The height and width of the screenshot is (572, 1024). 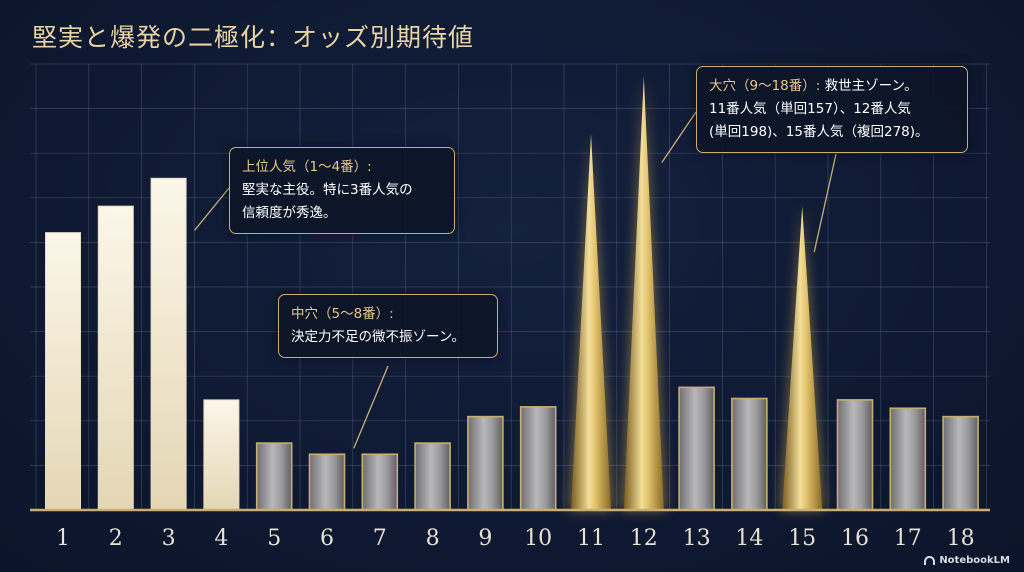 I want to click on x-tick-15: 15, so click(x=802, y=538).